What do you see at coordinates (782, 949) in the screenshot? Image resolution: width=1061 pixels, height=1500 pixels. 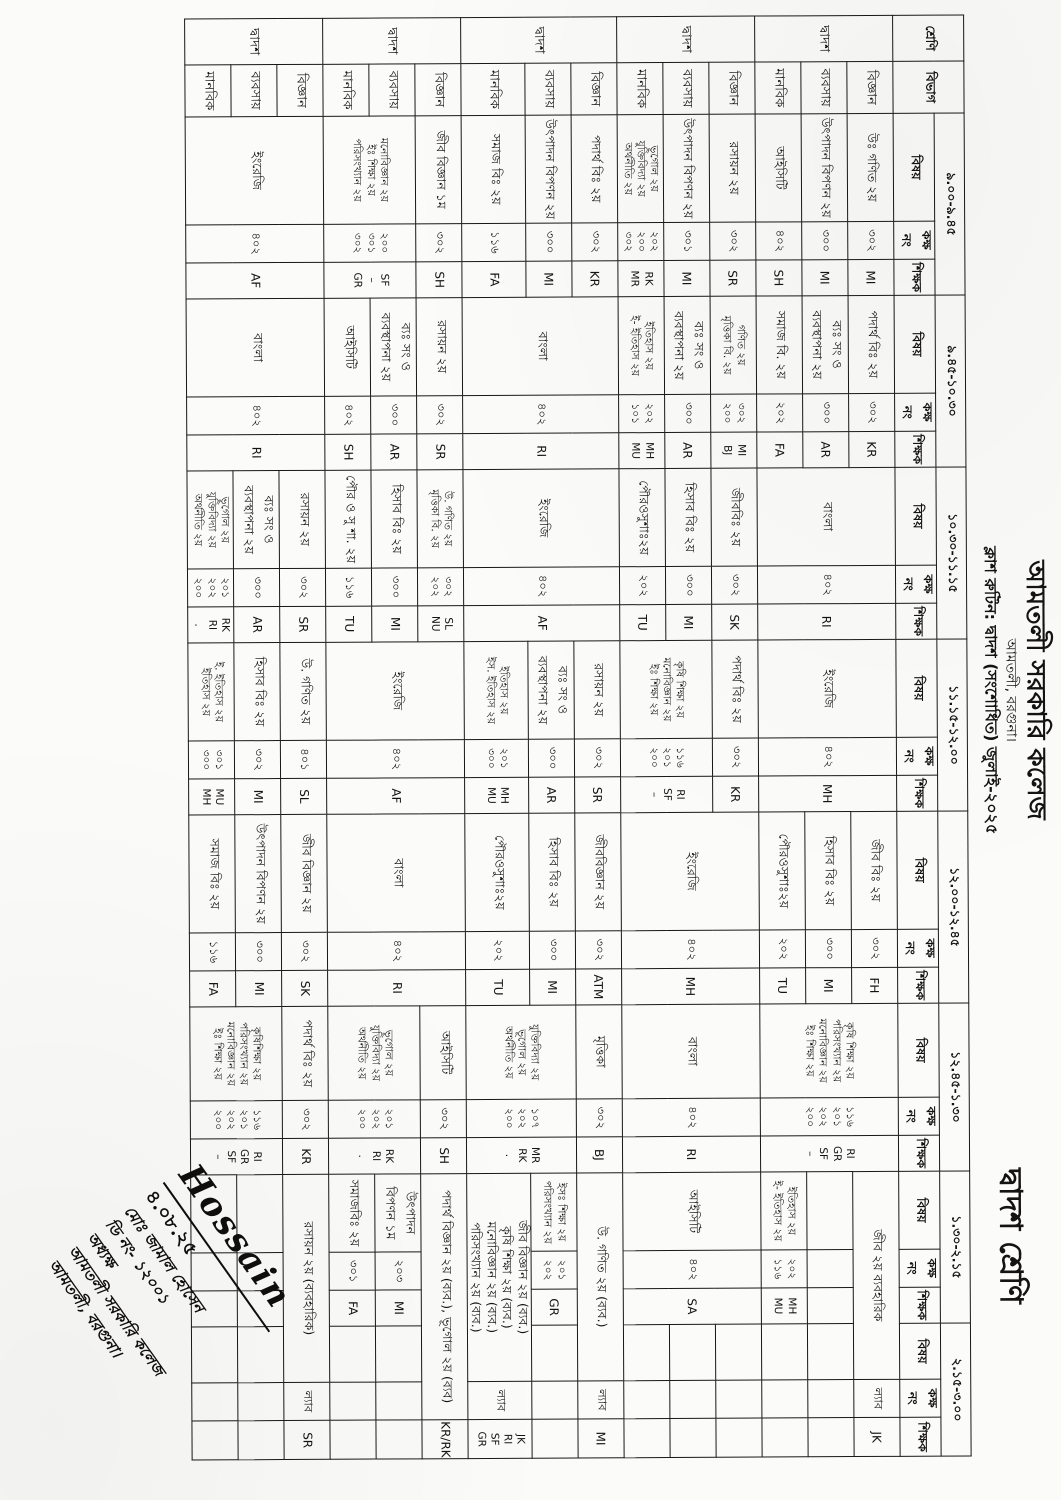 I see `routine-cell: ২০২` at bounding box center [782, 949].